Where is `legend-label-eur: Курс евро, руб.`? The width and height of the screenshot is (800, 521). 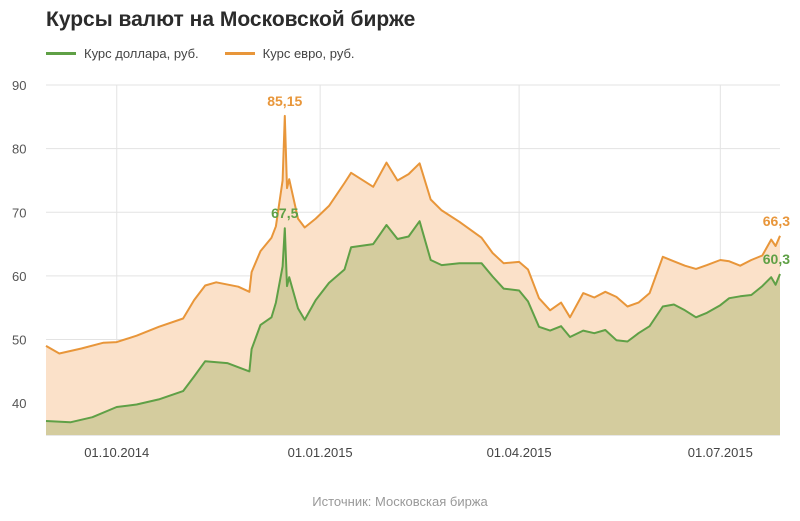
legend-label-eur: Курс евро, руб. is located at coordinates (308, 53).